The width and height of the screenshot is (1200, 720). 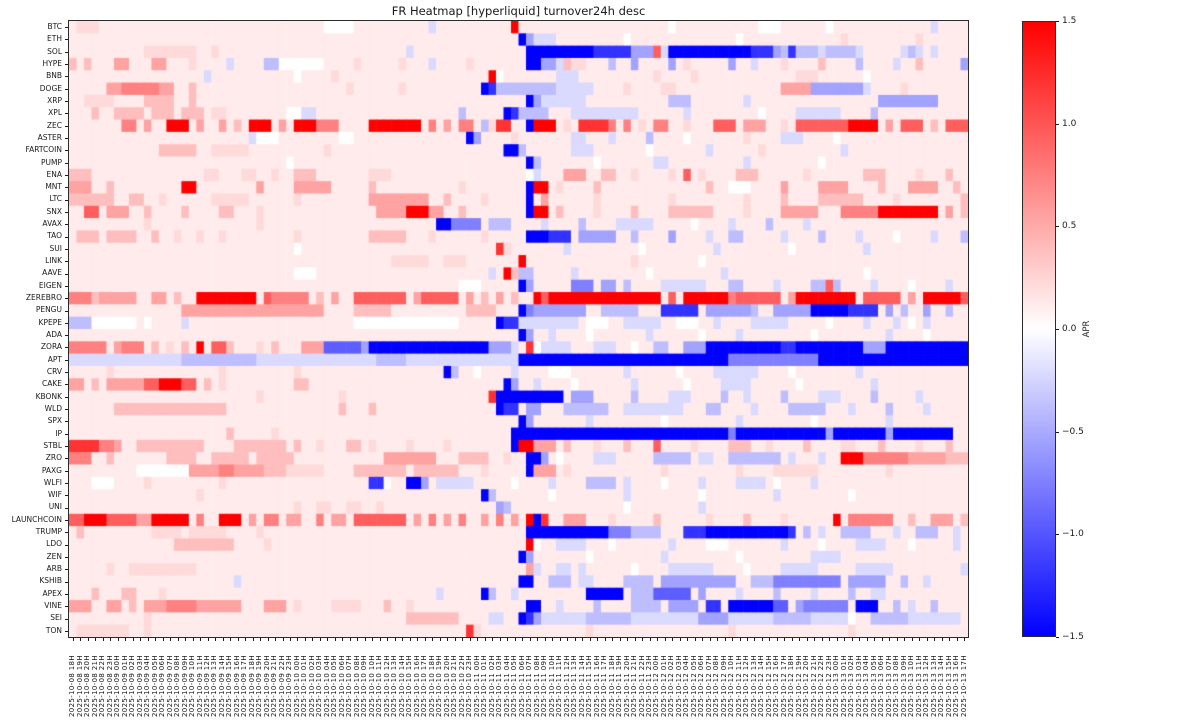 What do you see at coordinates (53, 630) in the screenshot?
I see `y-tick-label: TON` at bounding box center [53, 630].